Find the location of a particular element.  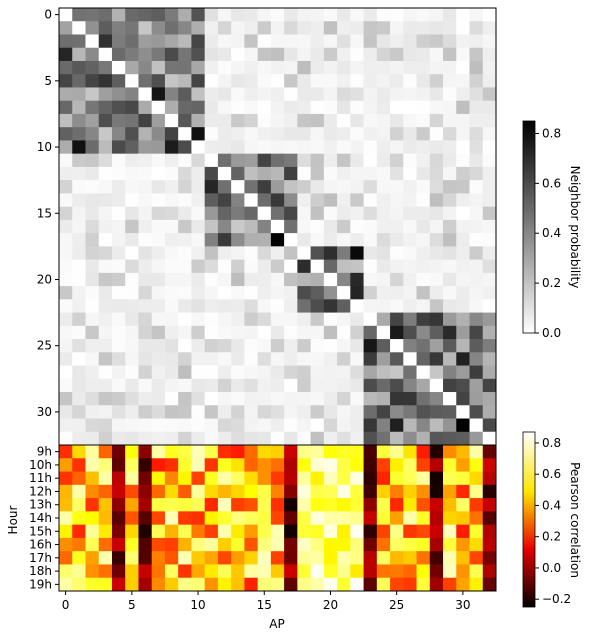

correlation-colorbar-label: Pearson correlation is located at coordinates (575, 520).